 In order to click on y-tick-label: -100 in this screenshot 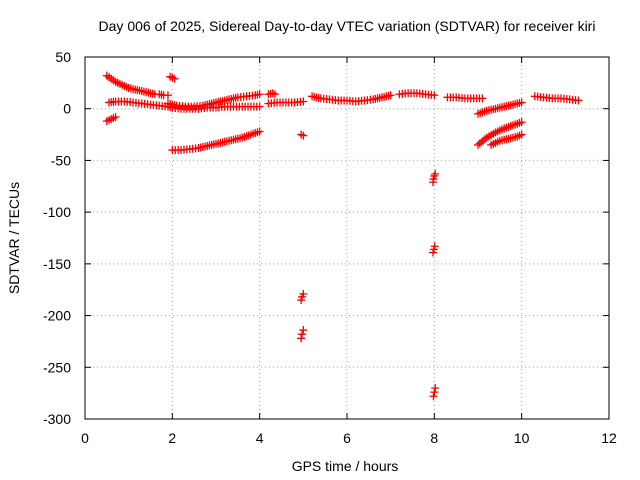, I will do `click(57, 212)`.